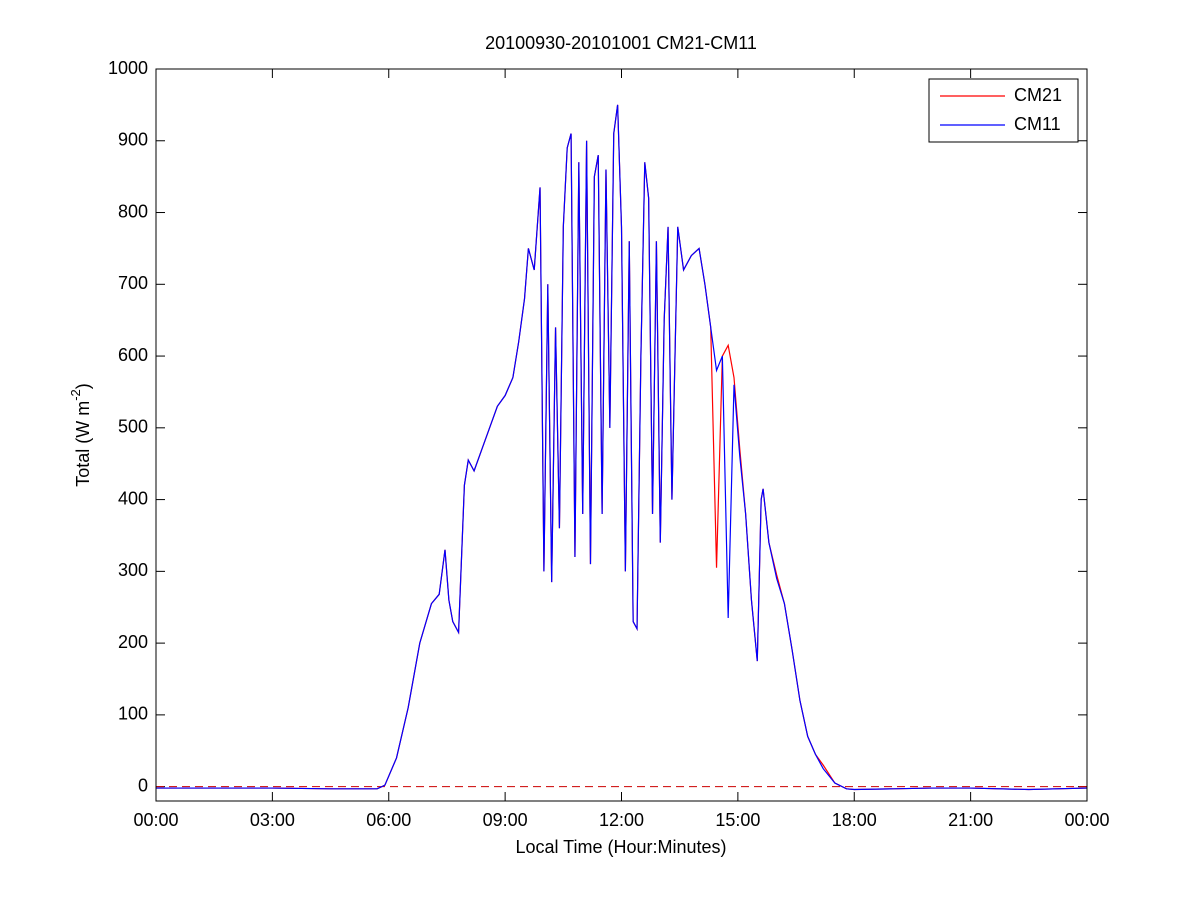 The width and height of the screenshot is (1201, 901). Describe the element at coordinates (1003, 110) in the screenshot. I see `legend-box` at that location.